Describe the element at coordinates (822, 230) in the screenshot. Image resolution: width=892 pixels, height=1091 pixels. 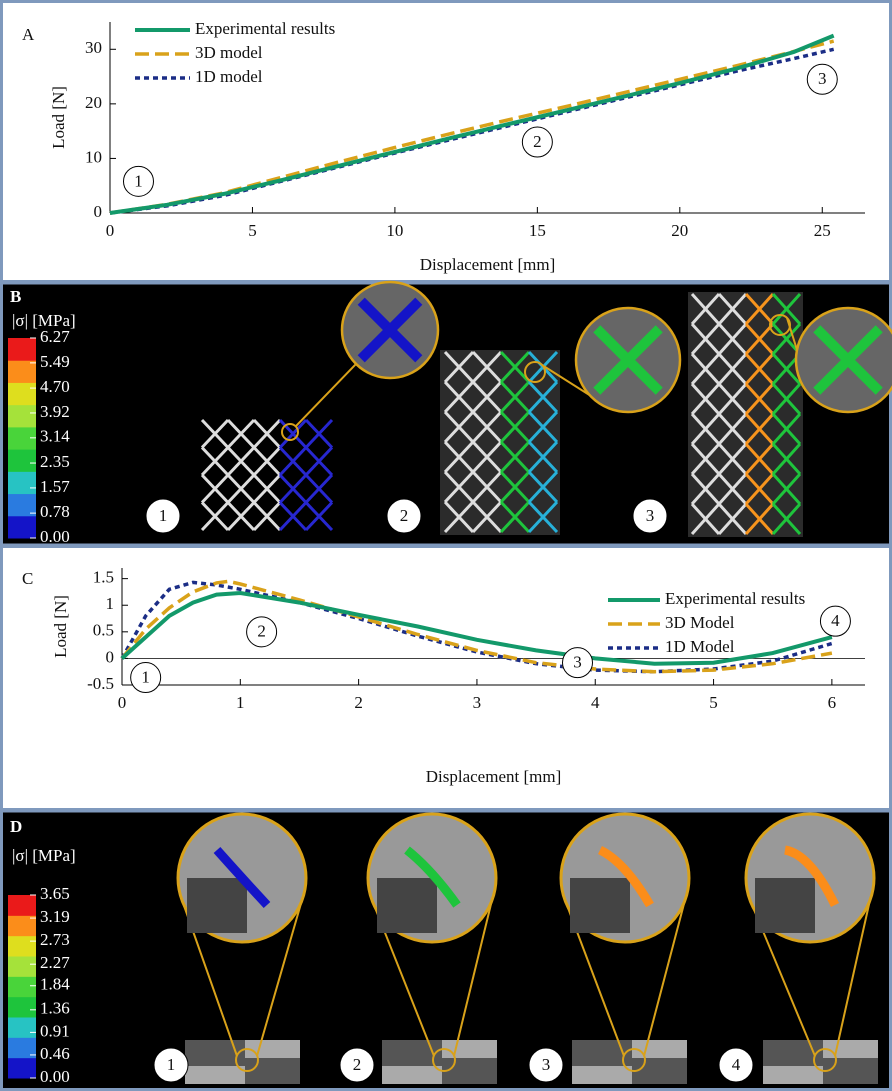
I see `x-tick-label: 25` at that location.